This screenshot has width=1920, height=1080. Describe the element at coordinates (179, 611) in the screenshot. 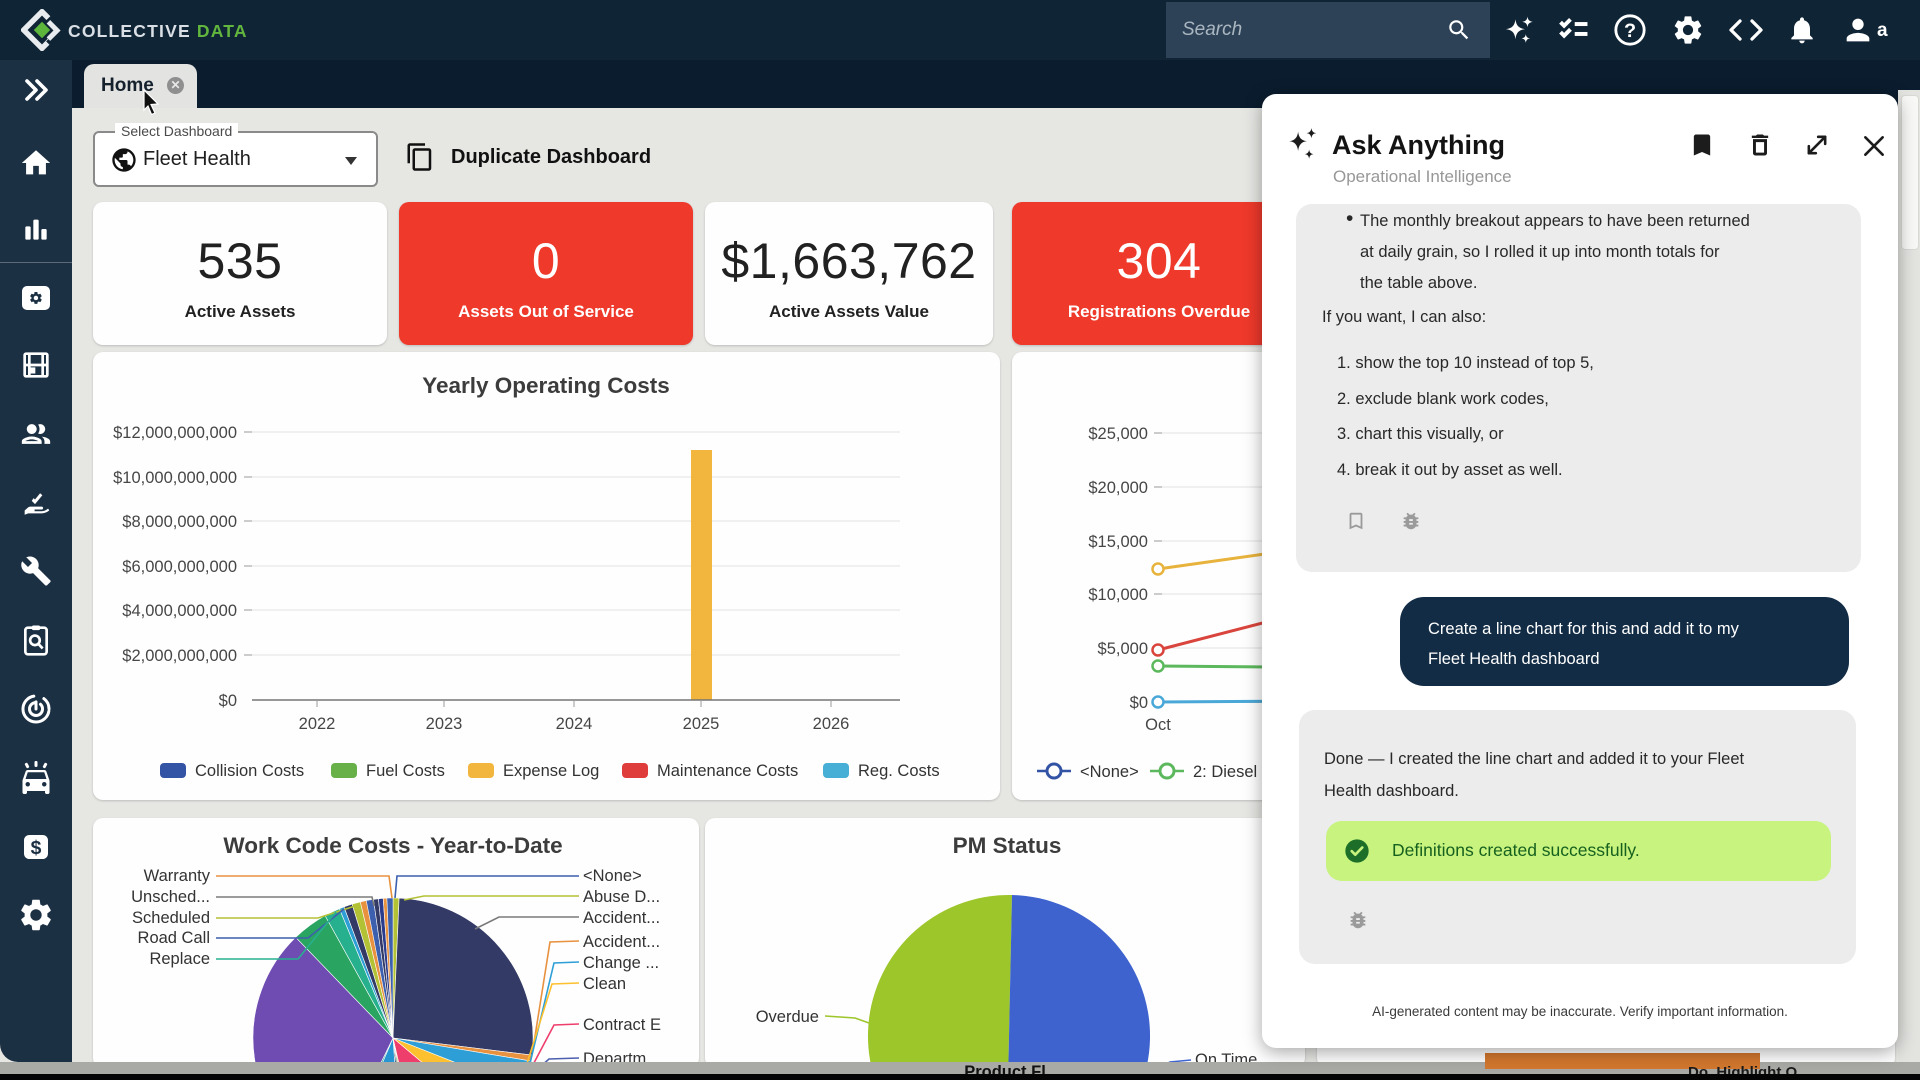

I see `svg-text: $4,000,000,000` at that location.